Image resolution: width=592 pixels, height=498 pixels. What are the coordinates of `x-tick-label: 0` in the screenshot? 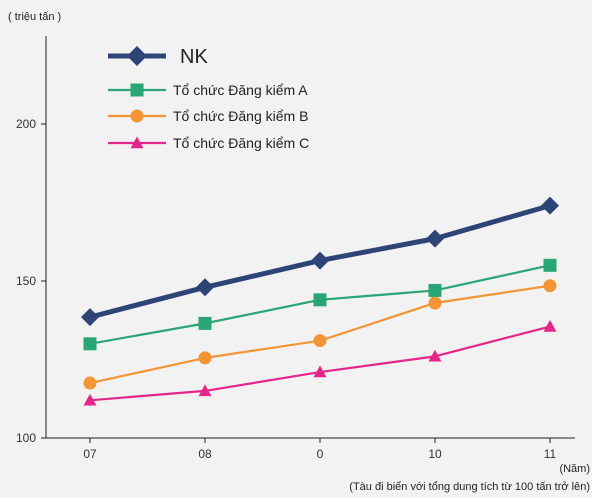 It's located at (320, 454).